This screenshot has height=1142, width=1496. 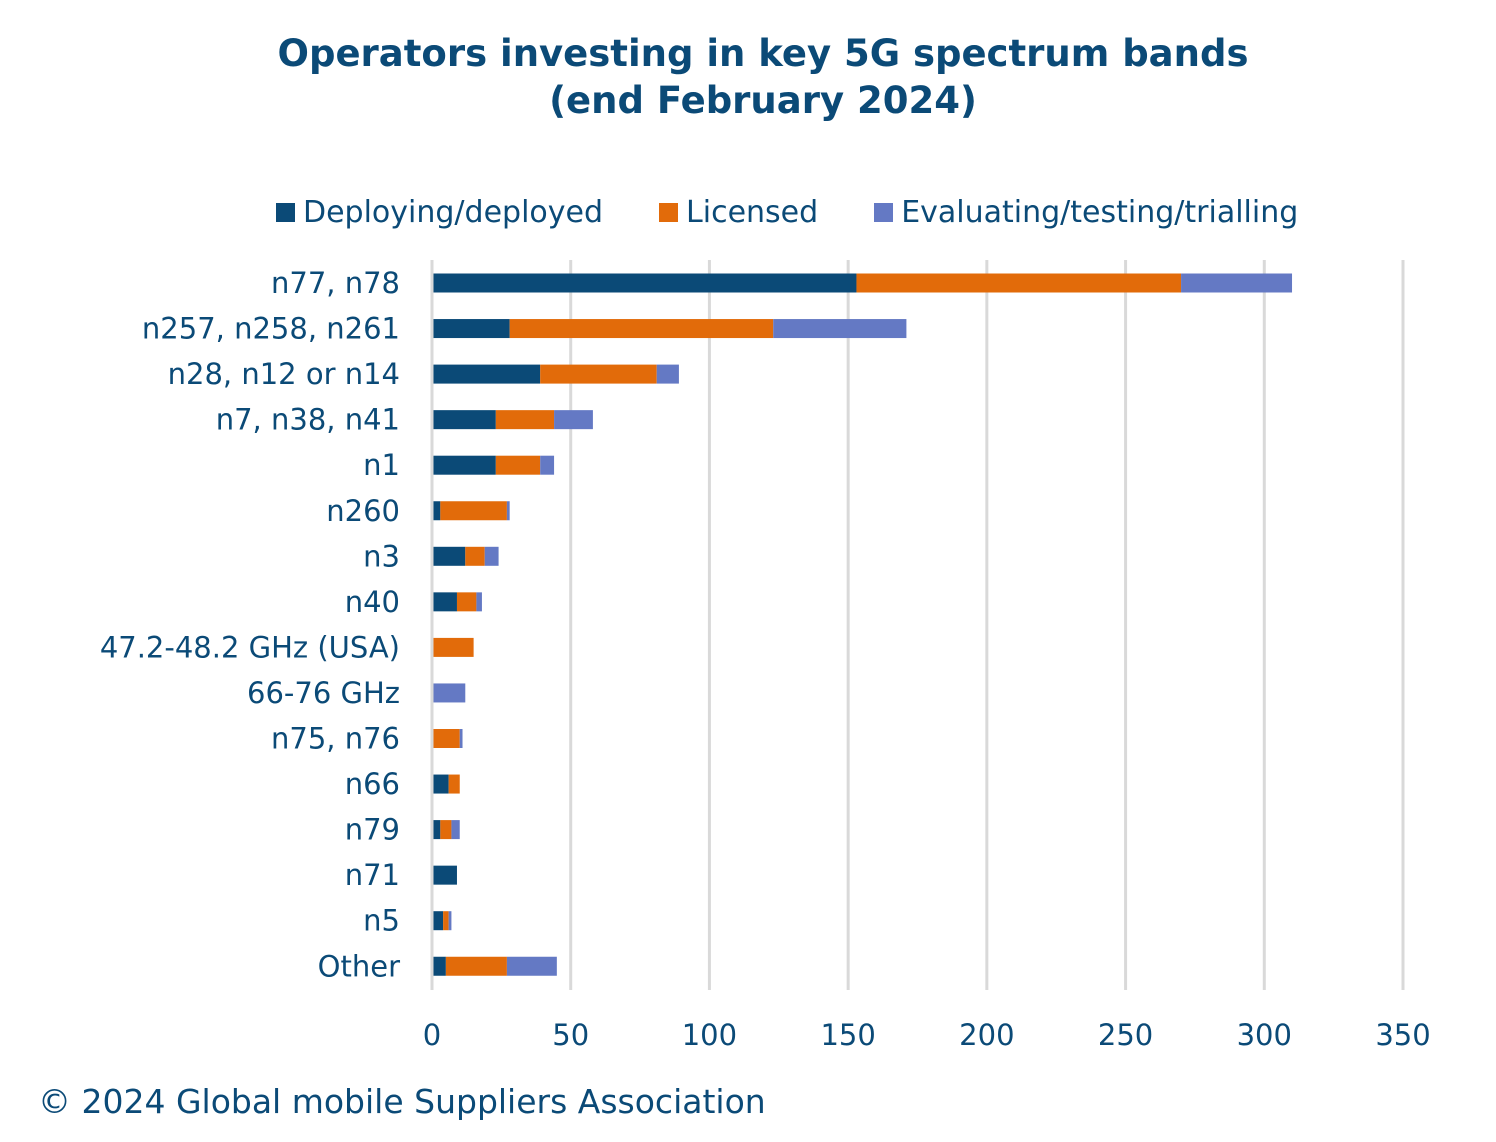 I want to click on category-label-n66: n66, so click(x=372, y=784).